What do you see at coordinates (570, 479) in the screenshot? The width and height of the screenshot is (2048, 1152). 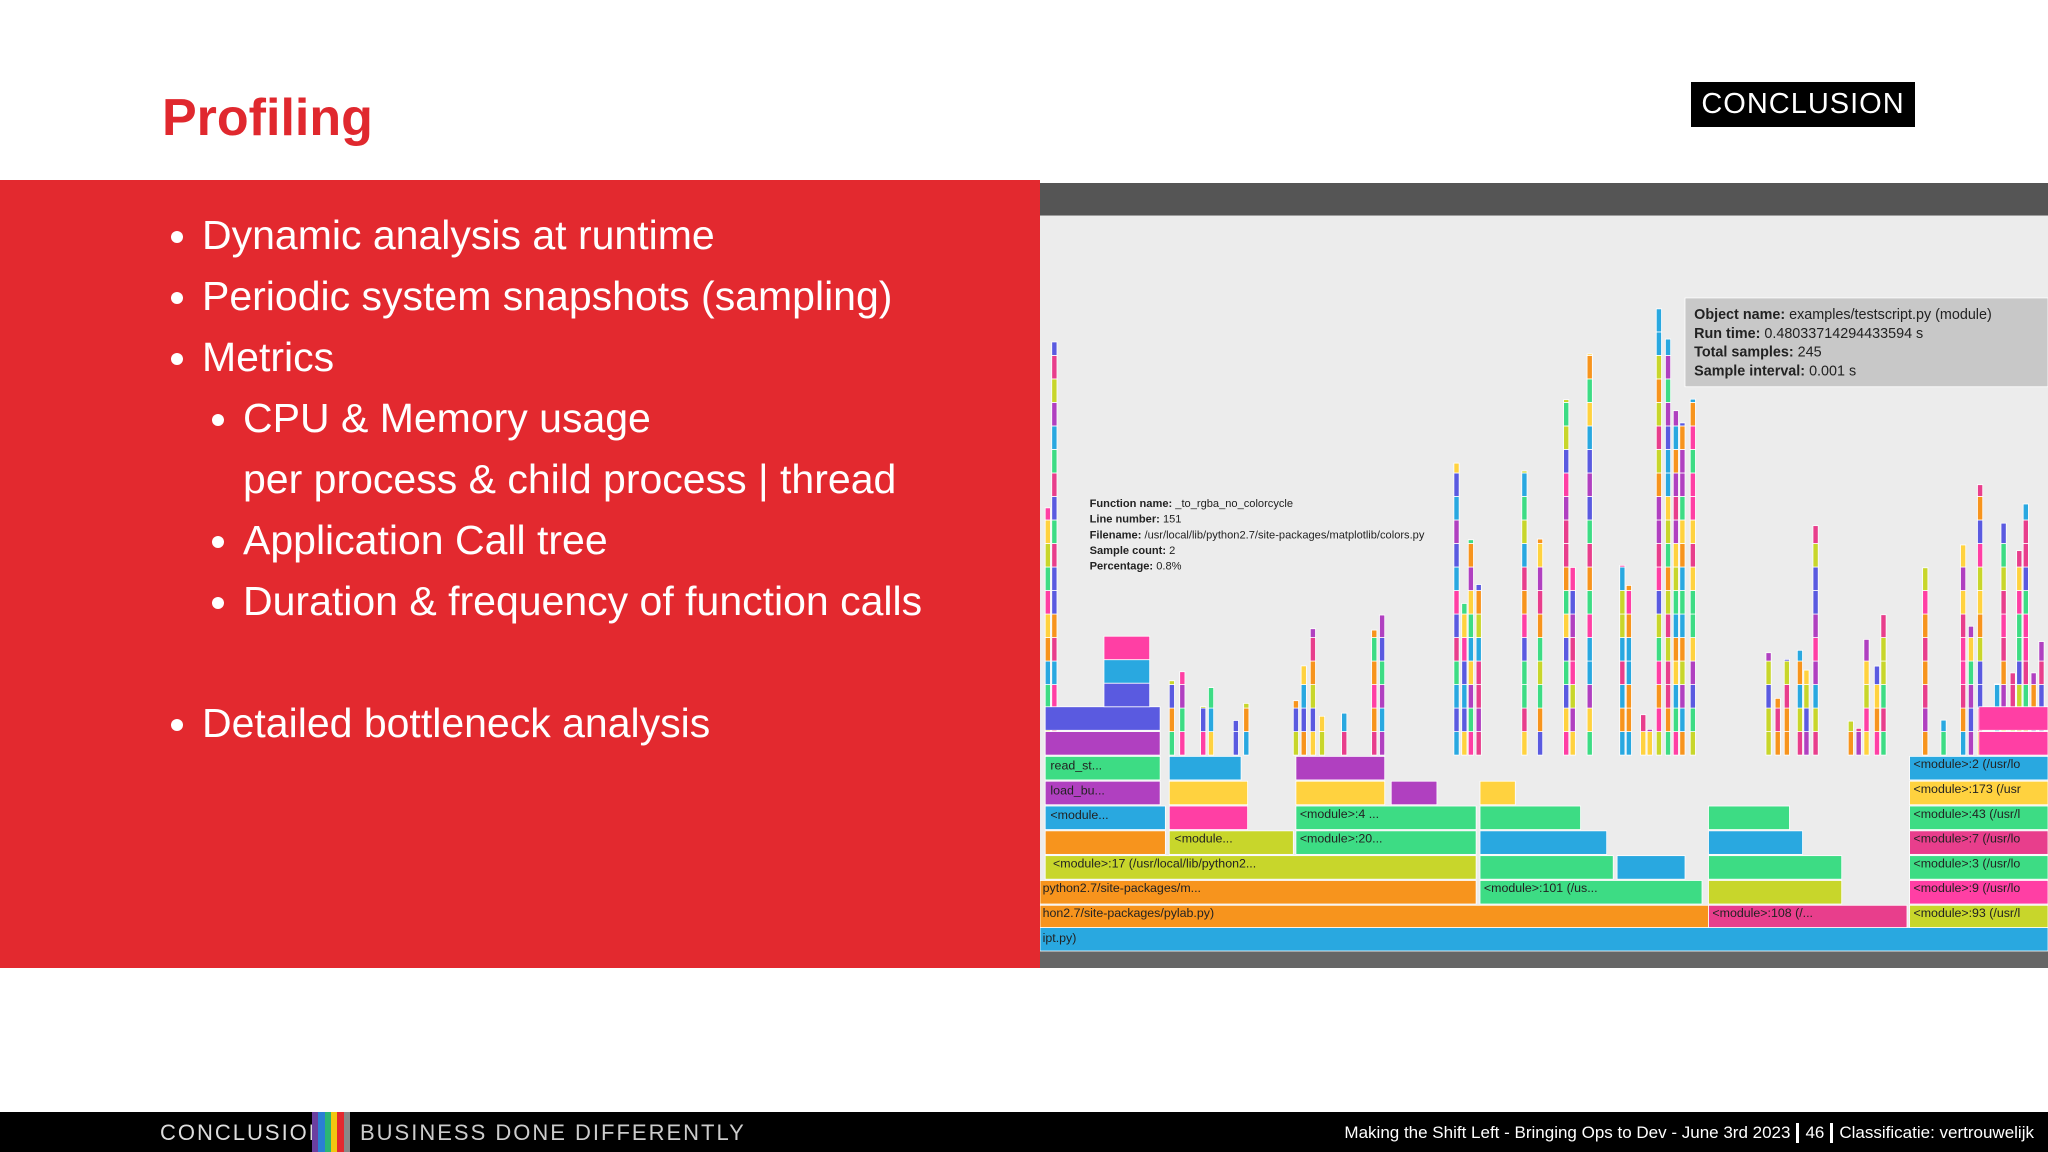 I see `bullet-continuation: per process & child process | thread` at bounding box center [570, 479].